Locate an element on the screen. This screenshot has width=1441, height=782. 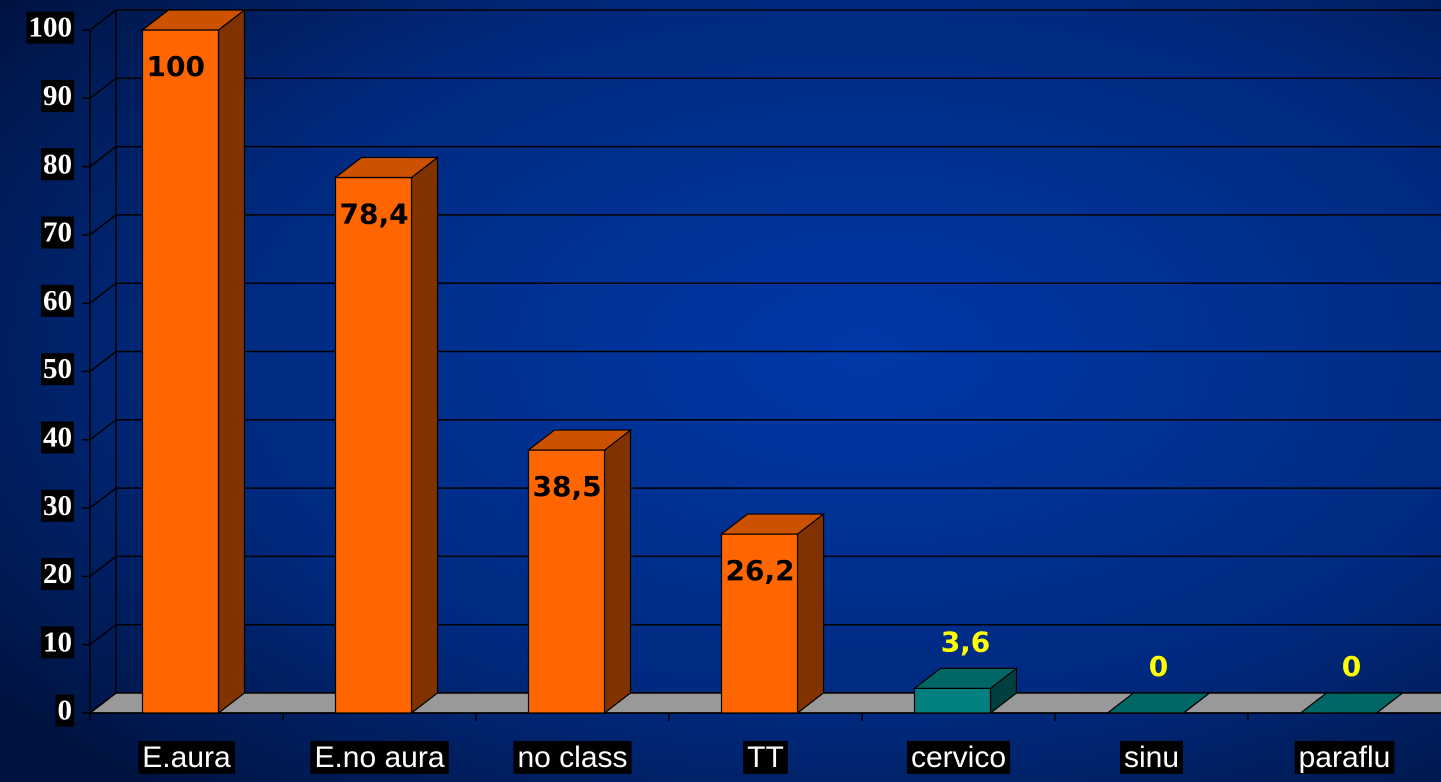
x-tick-label: E.no aura is located at coordinates (379, 757).